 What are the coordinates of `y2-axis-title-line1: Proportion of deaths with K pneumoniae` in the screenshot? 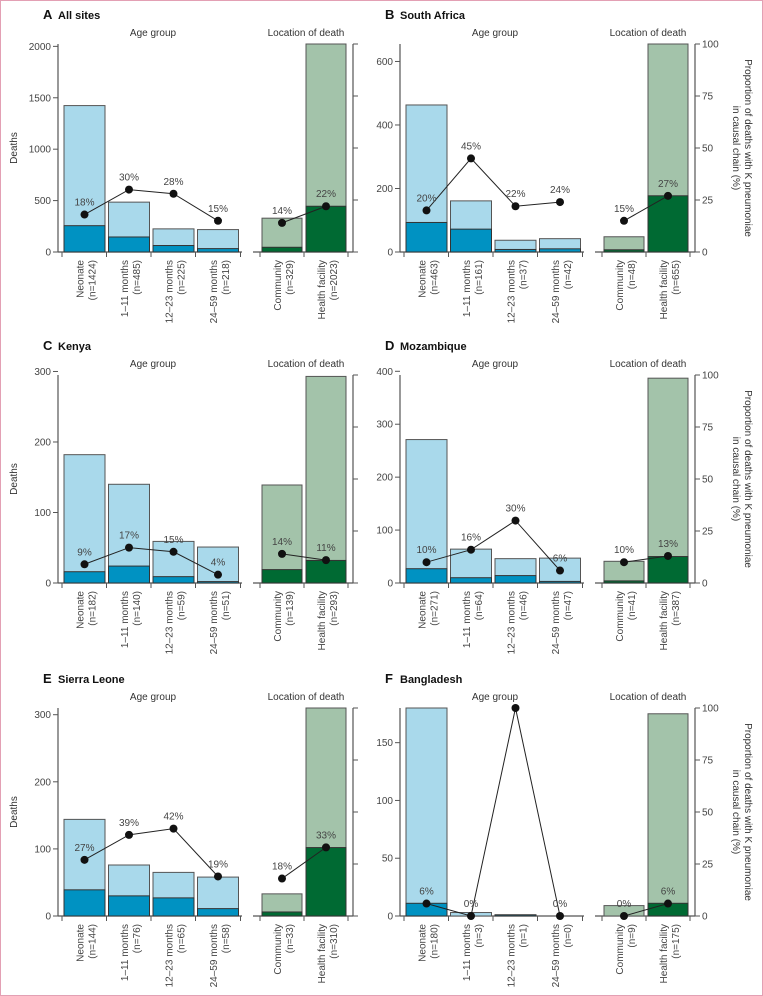 It's located at (747, 148).